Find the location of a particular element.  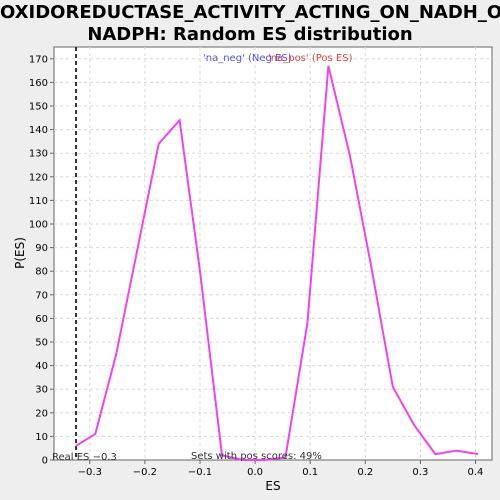

y-tick-label: 140 is located at coordinates (38, 130).